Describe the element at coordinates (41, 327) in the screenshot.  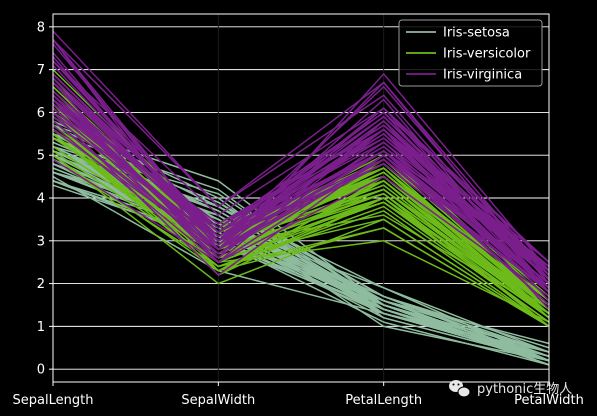
I see `ytick-label-1: 1` at that location.